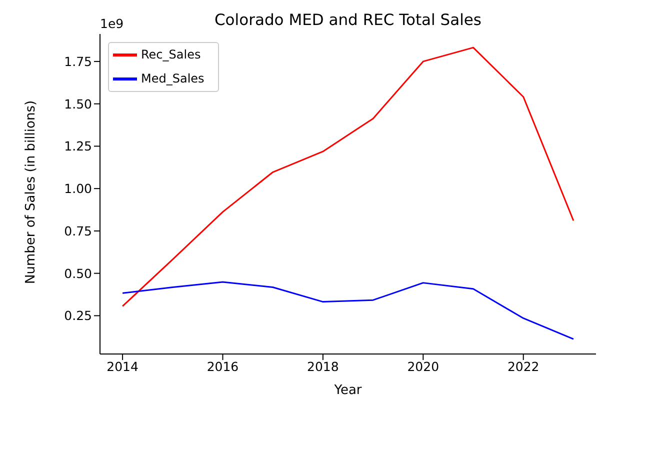 The width and height of the screenshot is (648, 458). I want to click on line-series, so click(348, 310).